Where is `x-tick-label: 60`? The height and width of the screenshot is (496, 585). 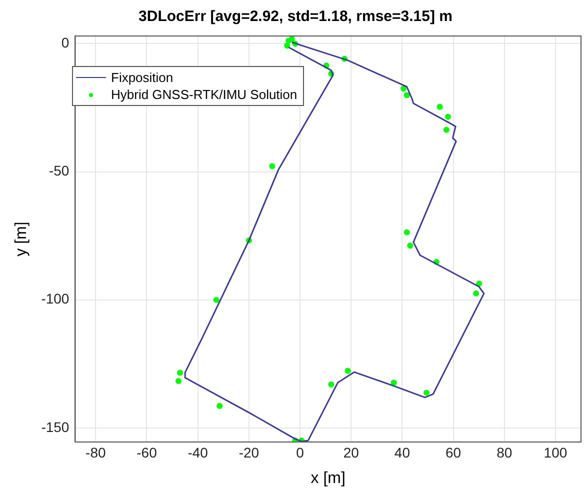
x-tick-label: 60 is located at coordinates (453, 452).